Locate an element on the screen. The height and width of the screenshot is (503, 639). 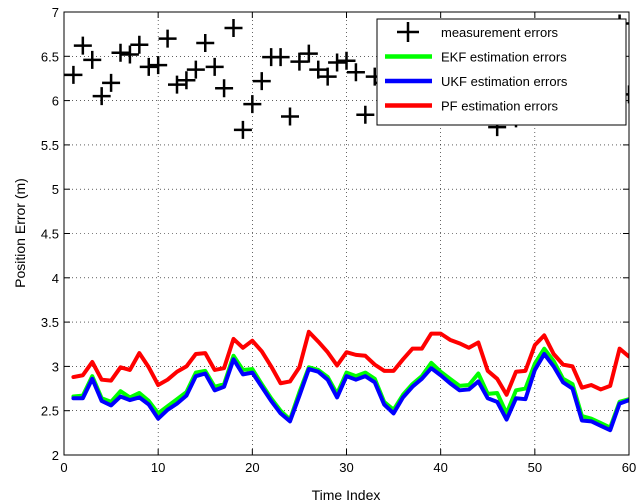
y-tick-label: 7 is located at coordinates (55, 12).